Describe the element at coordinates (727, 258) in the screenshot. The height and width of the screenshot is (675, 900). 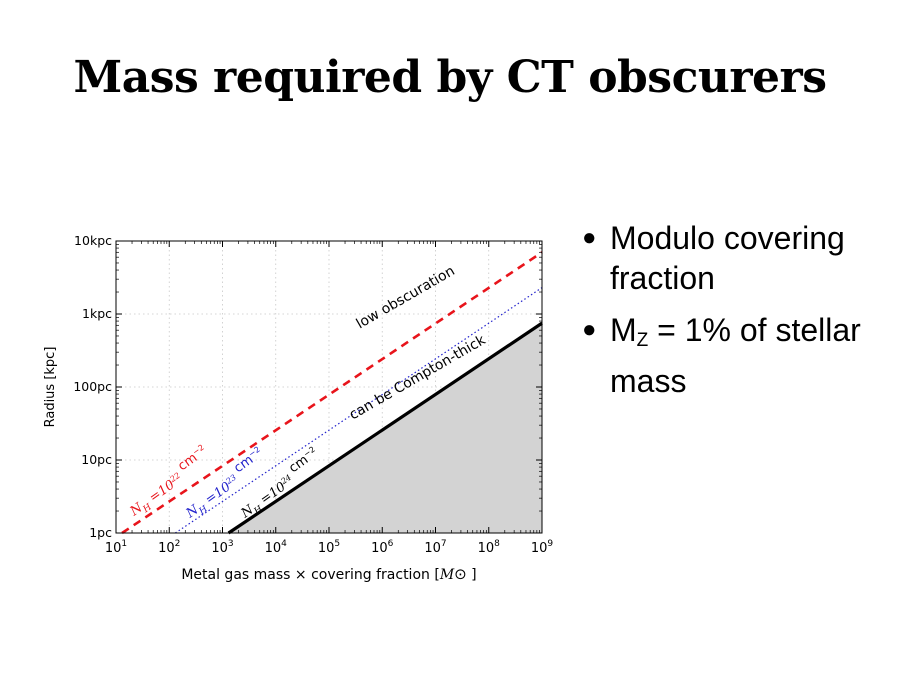
I see `bullet-text: Modulo covering fraction` at that location.